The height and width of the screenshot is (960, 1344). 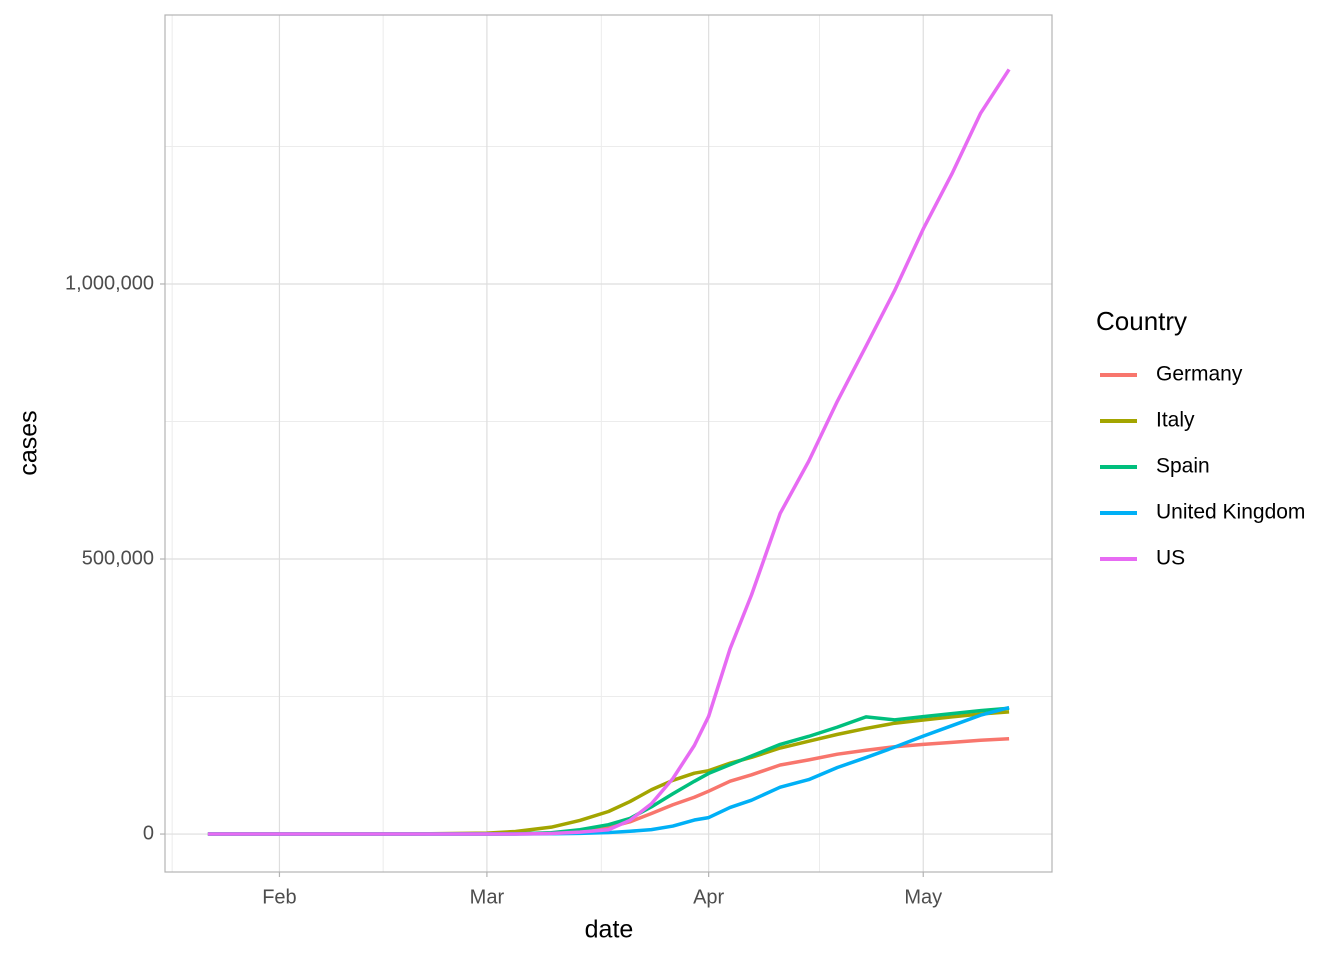 What do you see at coordinates (609, 930) in the screenshot?
I see `x-axis-title: date` at bounding box center [609, 930].